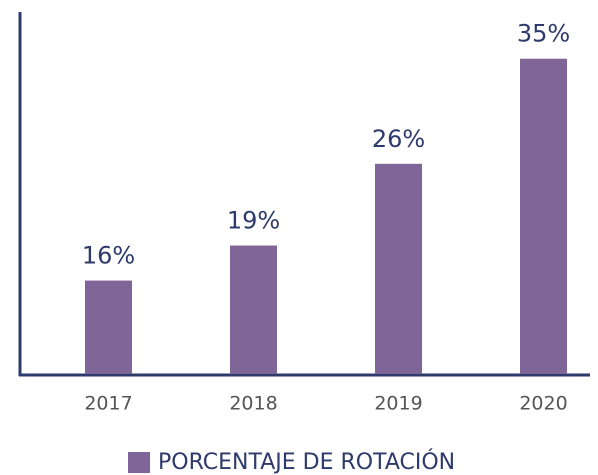  I want to click on legend-label: PORCENTAJE DE ROTACIÓN, so click(306, 462).